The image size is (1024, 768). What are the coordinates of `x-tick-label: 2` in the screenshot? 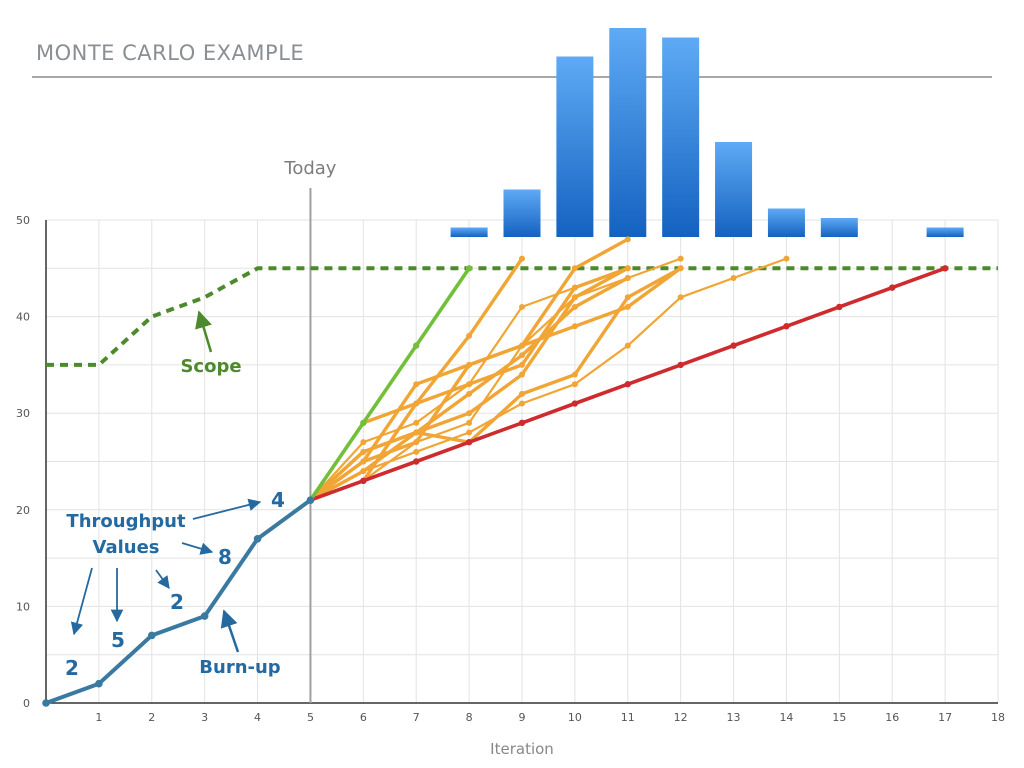 It's located at (151, 717).